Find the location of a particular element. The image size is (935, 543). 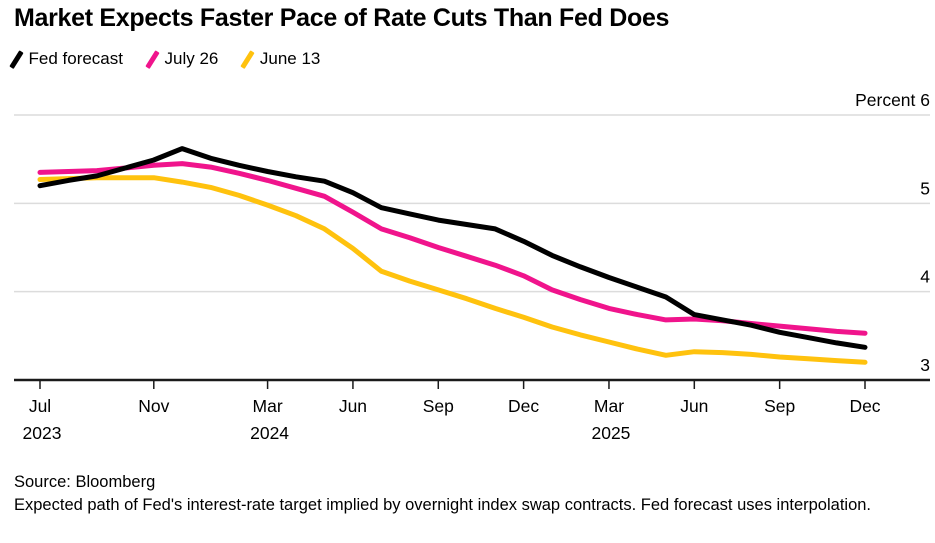

legend-label: Fed forecast is located at coordinates (76, 58).